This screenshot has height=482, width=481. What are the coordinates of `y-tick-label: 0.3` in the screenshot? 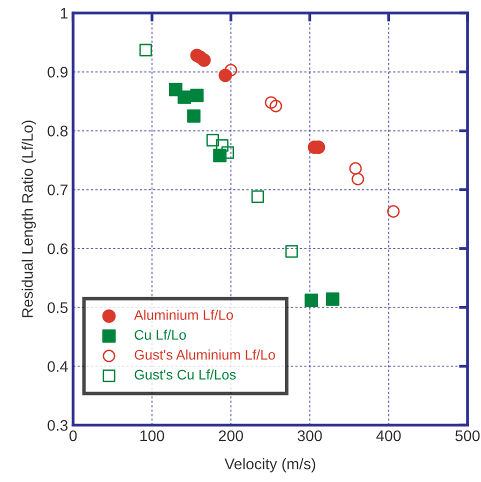 It's located at (58, 425).